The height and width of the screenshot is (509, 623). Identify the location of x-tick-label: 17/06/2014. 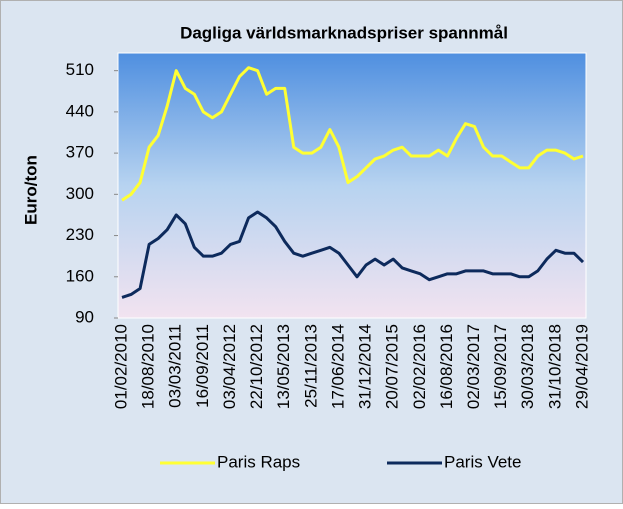
(337, 366).